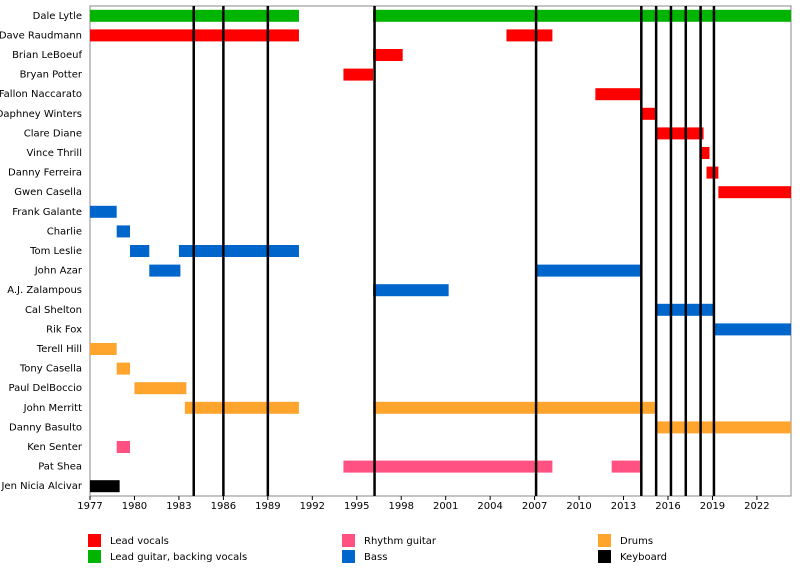 The height and width of the screenshot is (574, 800). What do you see at coordinates (139, 541) in the screenshot?
I see `legend-label: Lead vocals` at bounding box center [139, 541].